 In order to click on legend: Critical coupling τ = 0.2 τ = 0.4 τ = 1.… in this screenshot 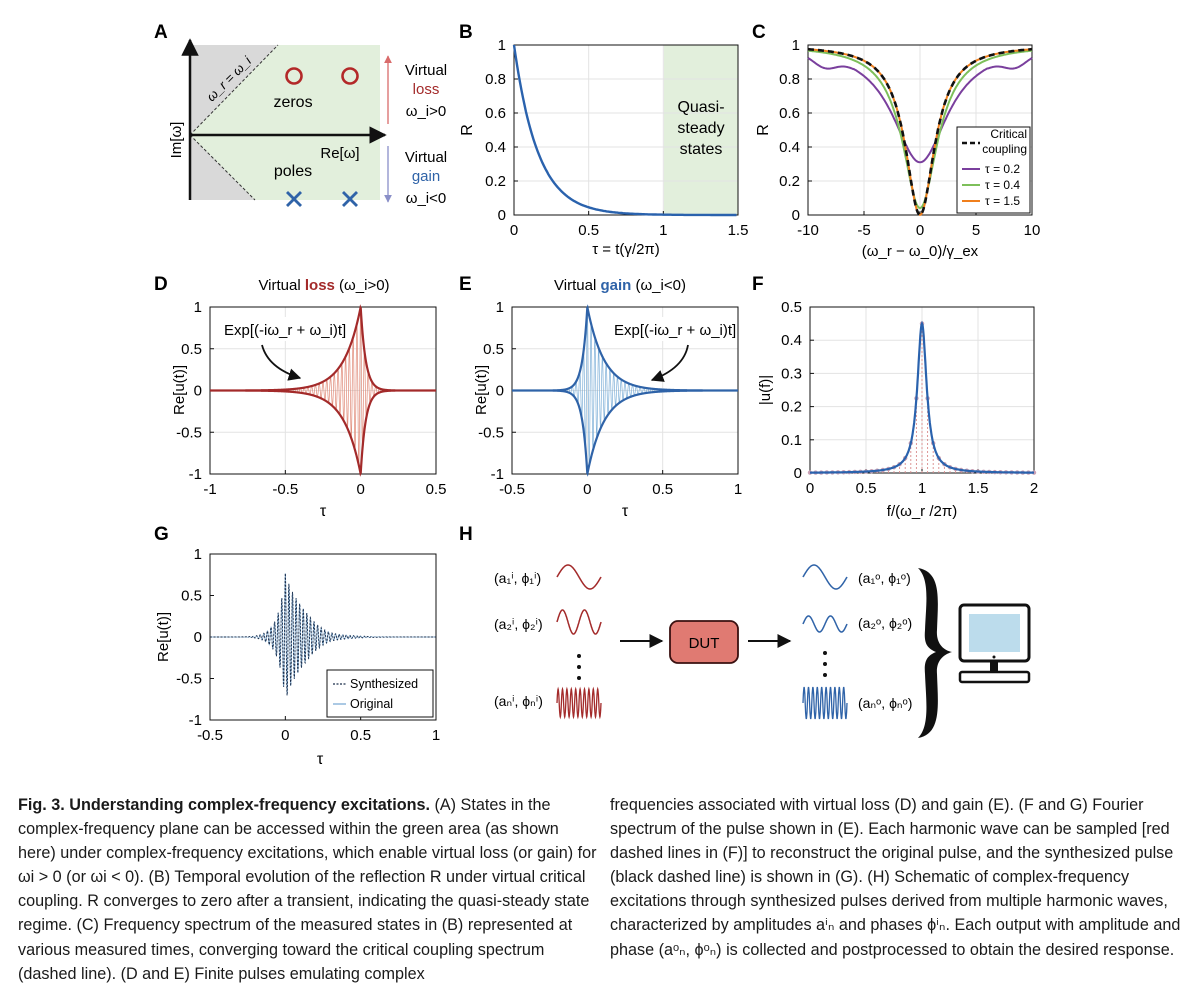, I will do `click(993, 170)`.